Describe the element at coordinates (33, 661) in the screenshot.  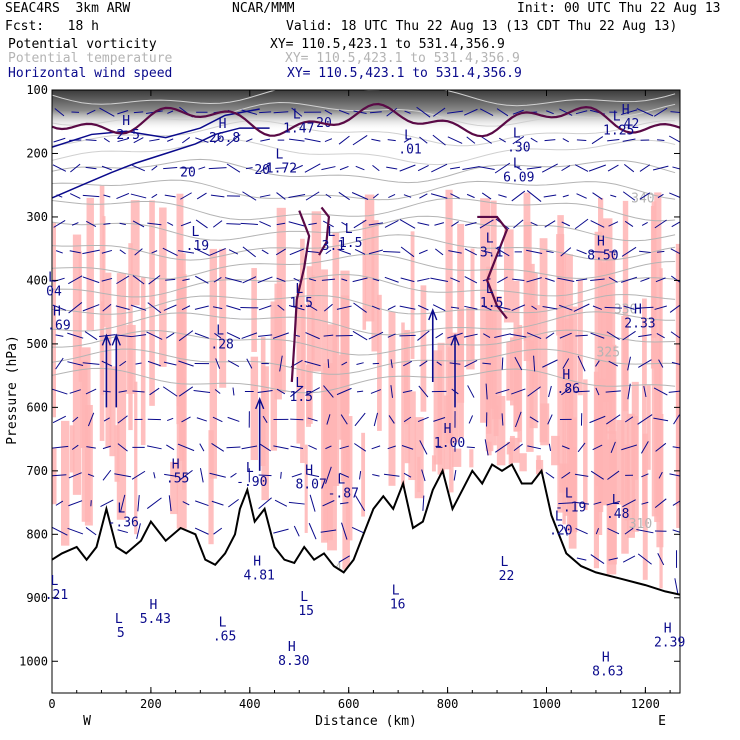
I see `y-tick-label: 1000` at that location.